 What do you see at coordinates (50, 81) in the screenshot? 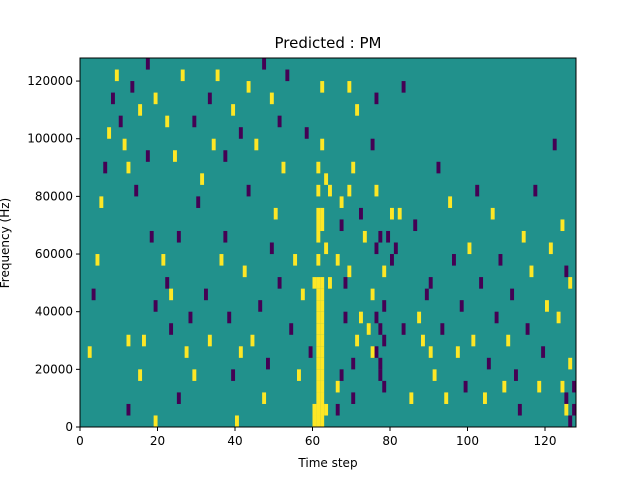
I see `y-tick-label: 120000` at bounding box center [50, 81].